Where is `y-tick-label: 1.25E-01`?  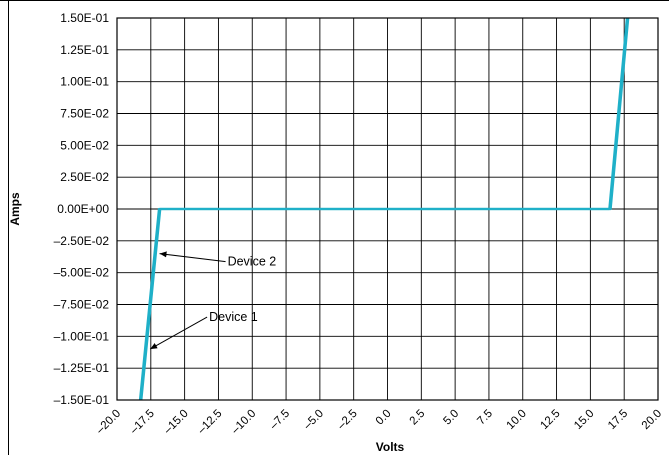 y-tick-label: 1.25E-01 is located at coordinates (84, 50).